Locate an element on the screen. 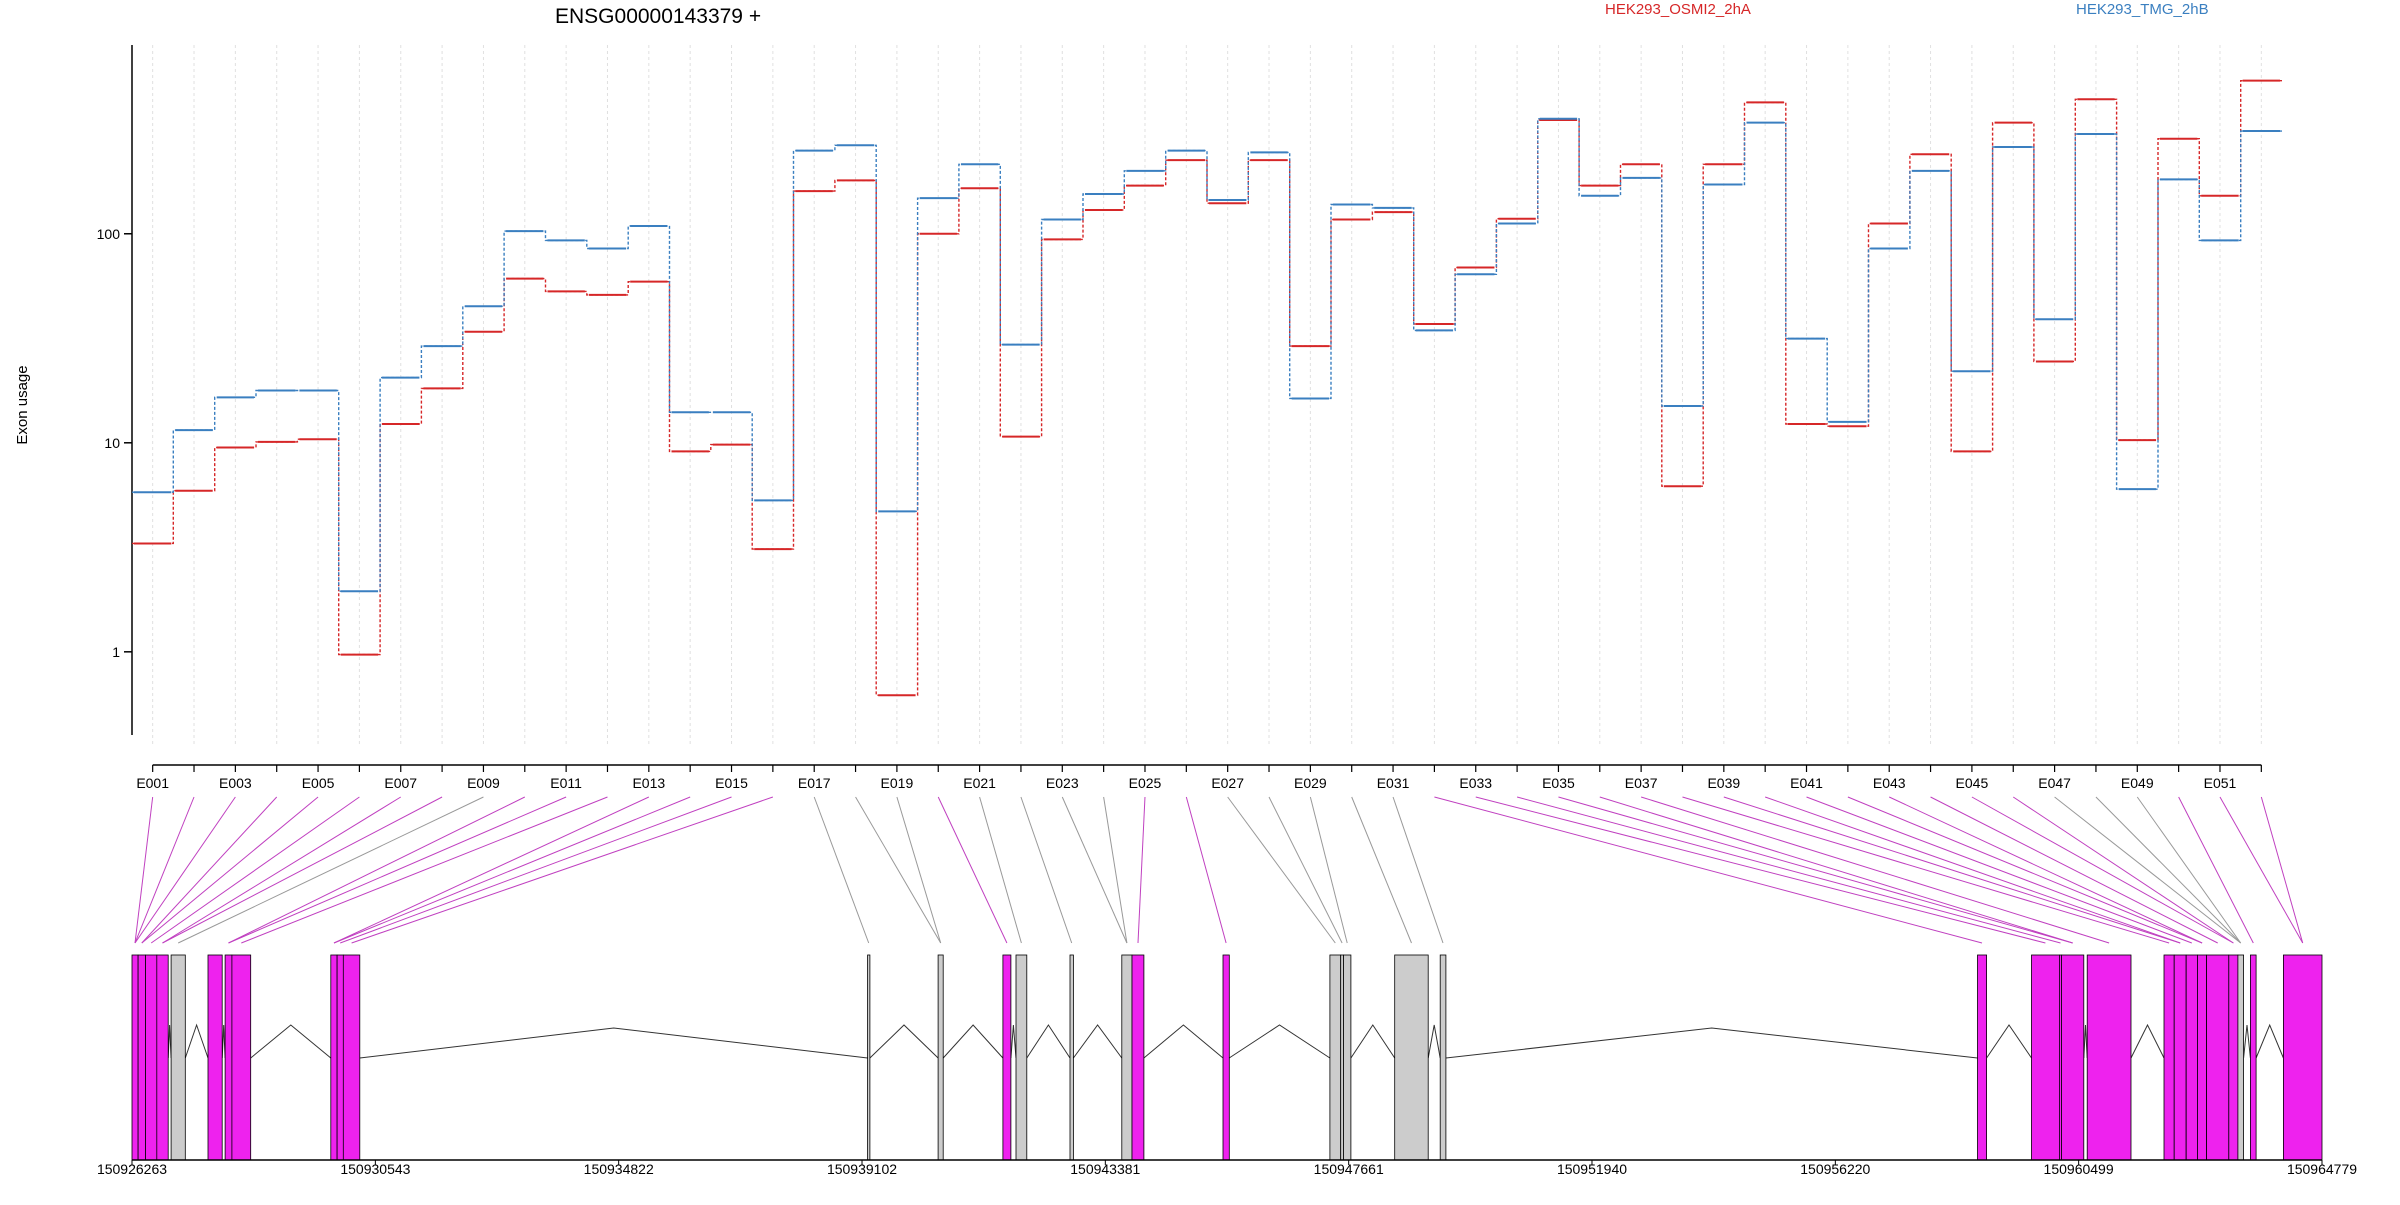  y-axis: 1 10 100 is located at coordinates (115, 390).